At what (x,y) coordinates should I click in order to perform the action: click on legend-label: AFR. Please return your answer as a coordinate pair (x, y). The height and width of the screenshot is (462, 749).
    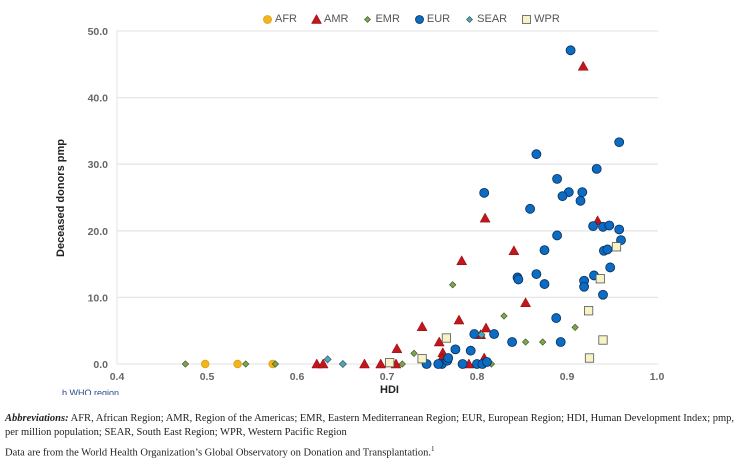
    Looking at the image, I should click on (286, 19).